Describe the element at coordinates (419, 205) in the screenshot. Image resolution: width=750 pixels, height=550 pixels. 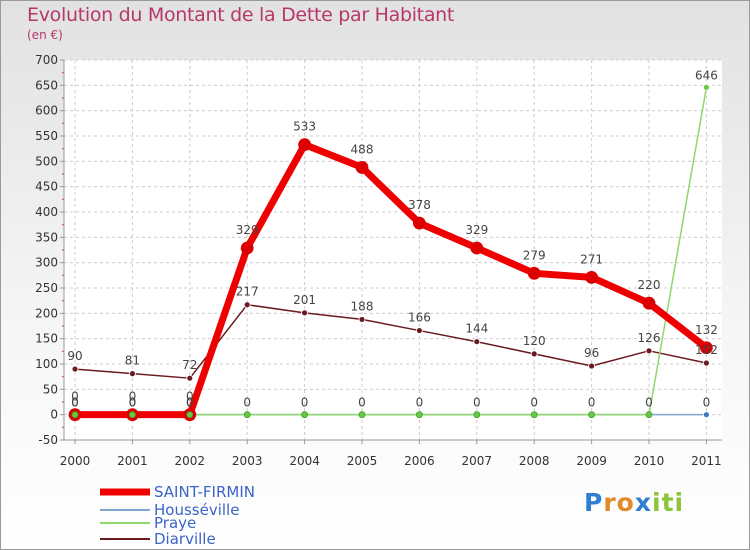
I see `data-label: 378` at that location.